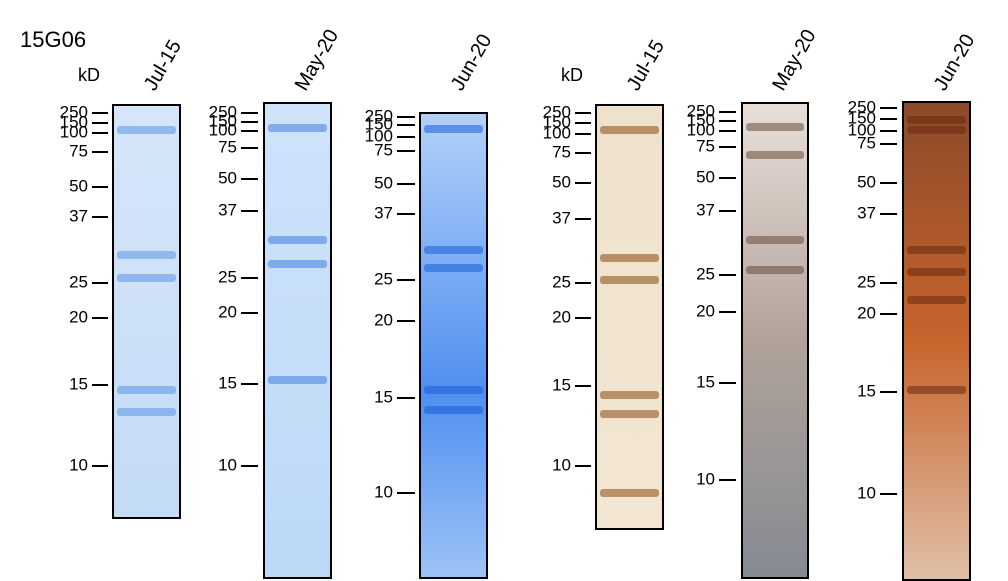 The image size is (1008, 581). What do you see at coordinates (53, 39) in the screenshot?
I see `figure-title: 15G06` at bounding box center [53, 39].